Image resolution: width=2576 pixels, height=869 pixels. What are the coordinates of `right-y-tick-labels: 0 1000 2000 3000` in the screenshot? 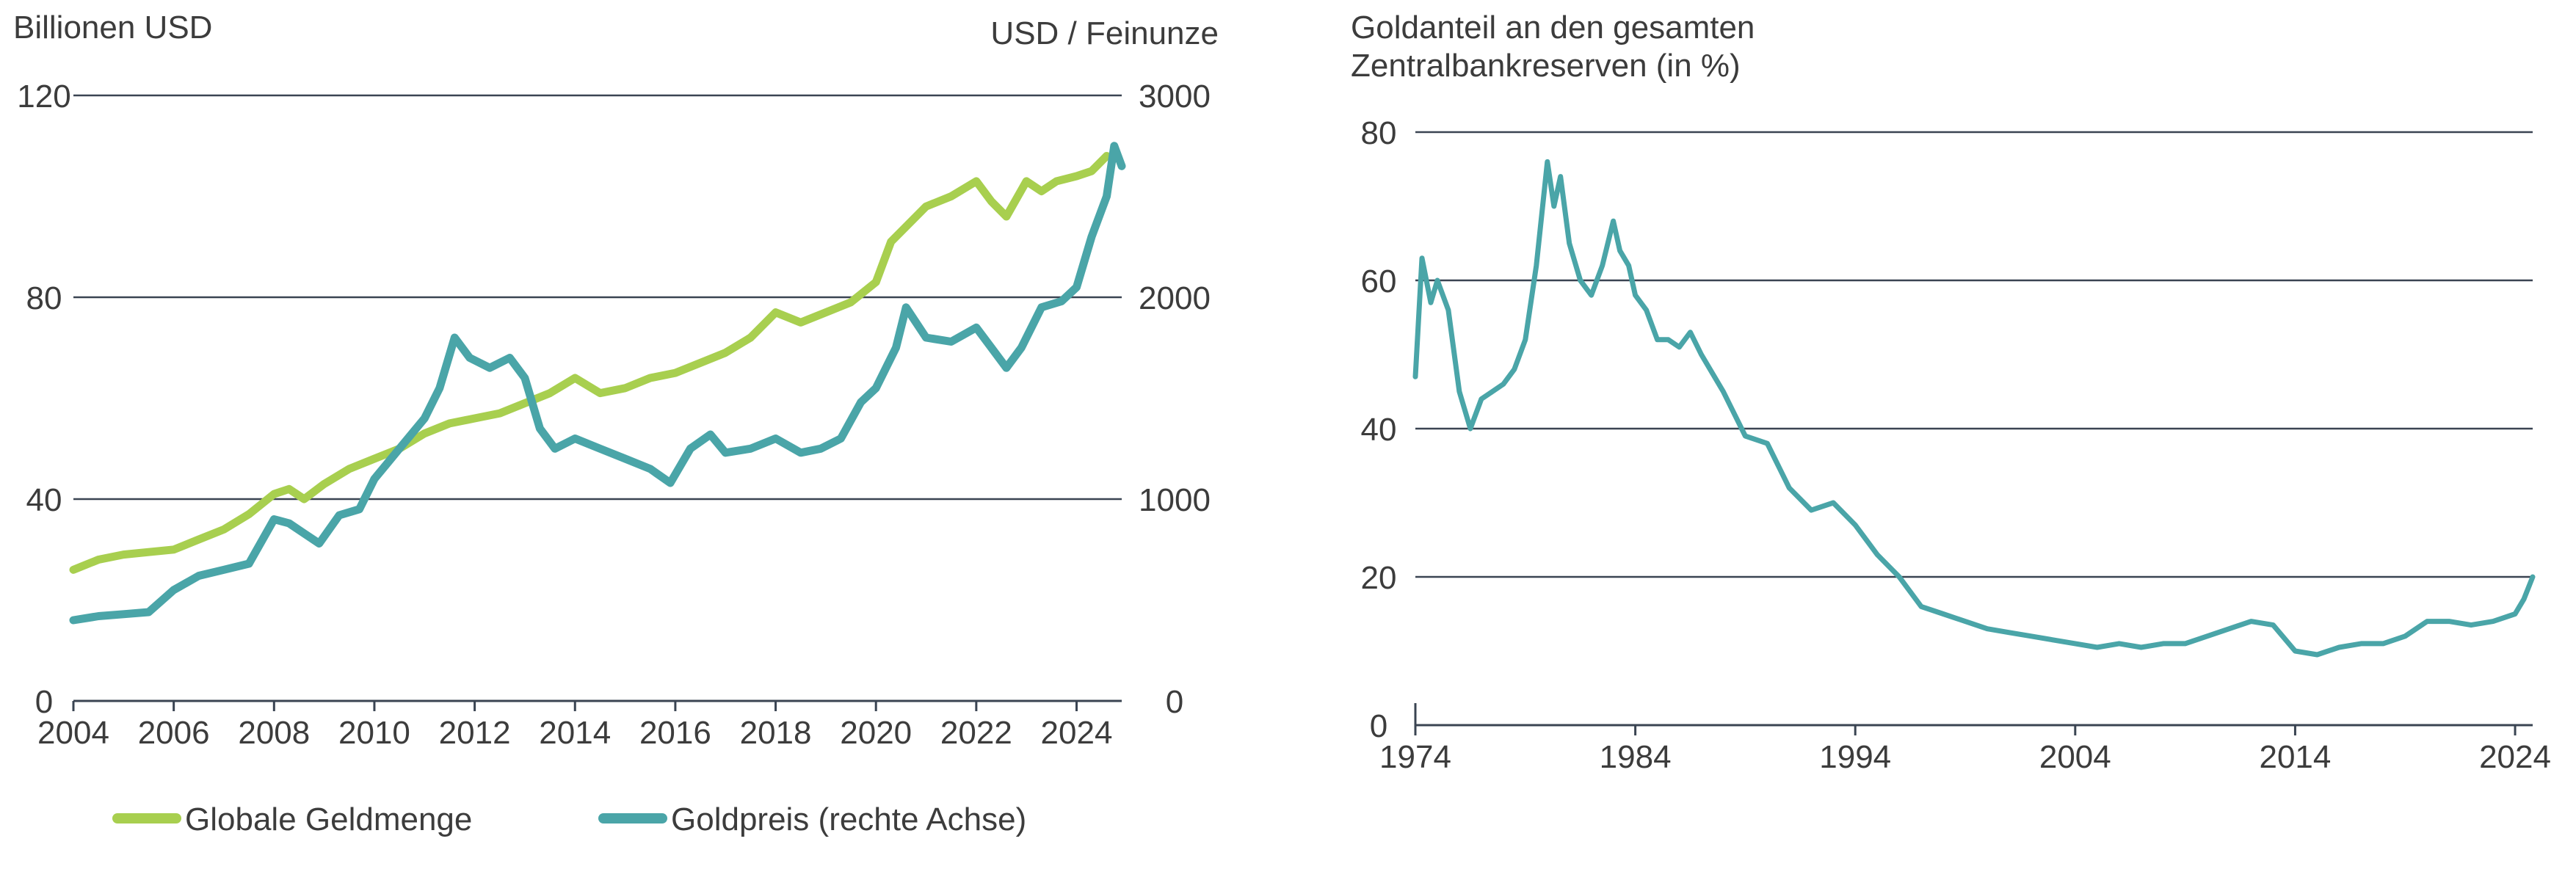 It's located at (1175, 399).